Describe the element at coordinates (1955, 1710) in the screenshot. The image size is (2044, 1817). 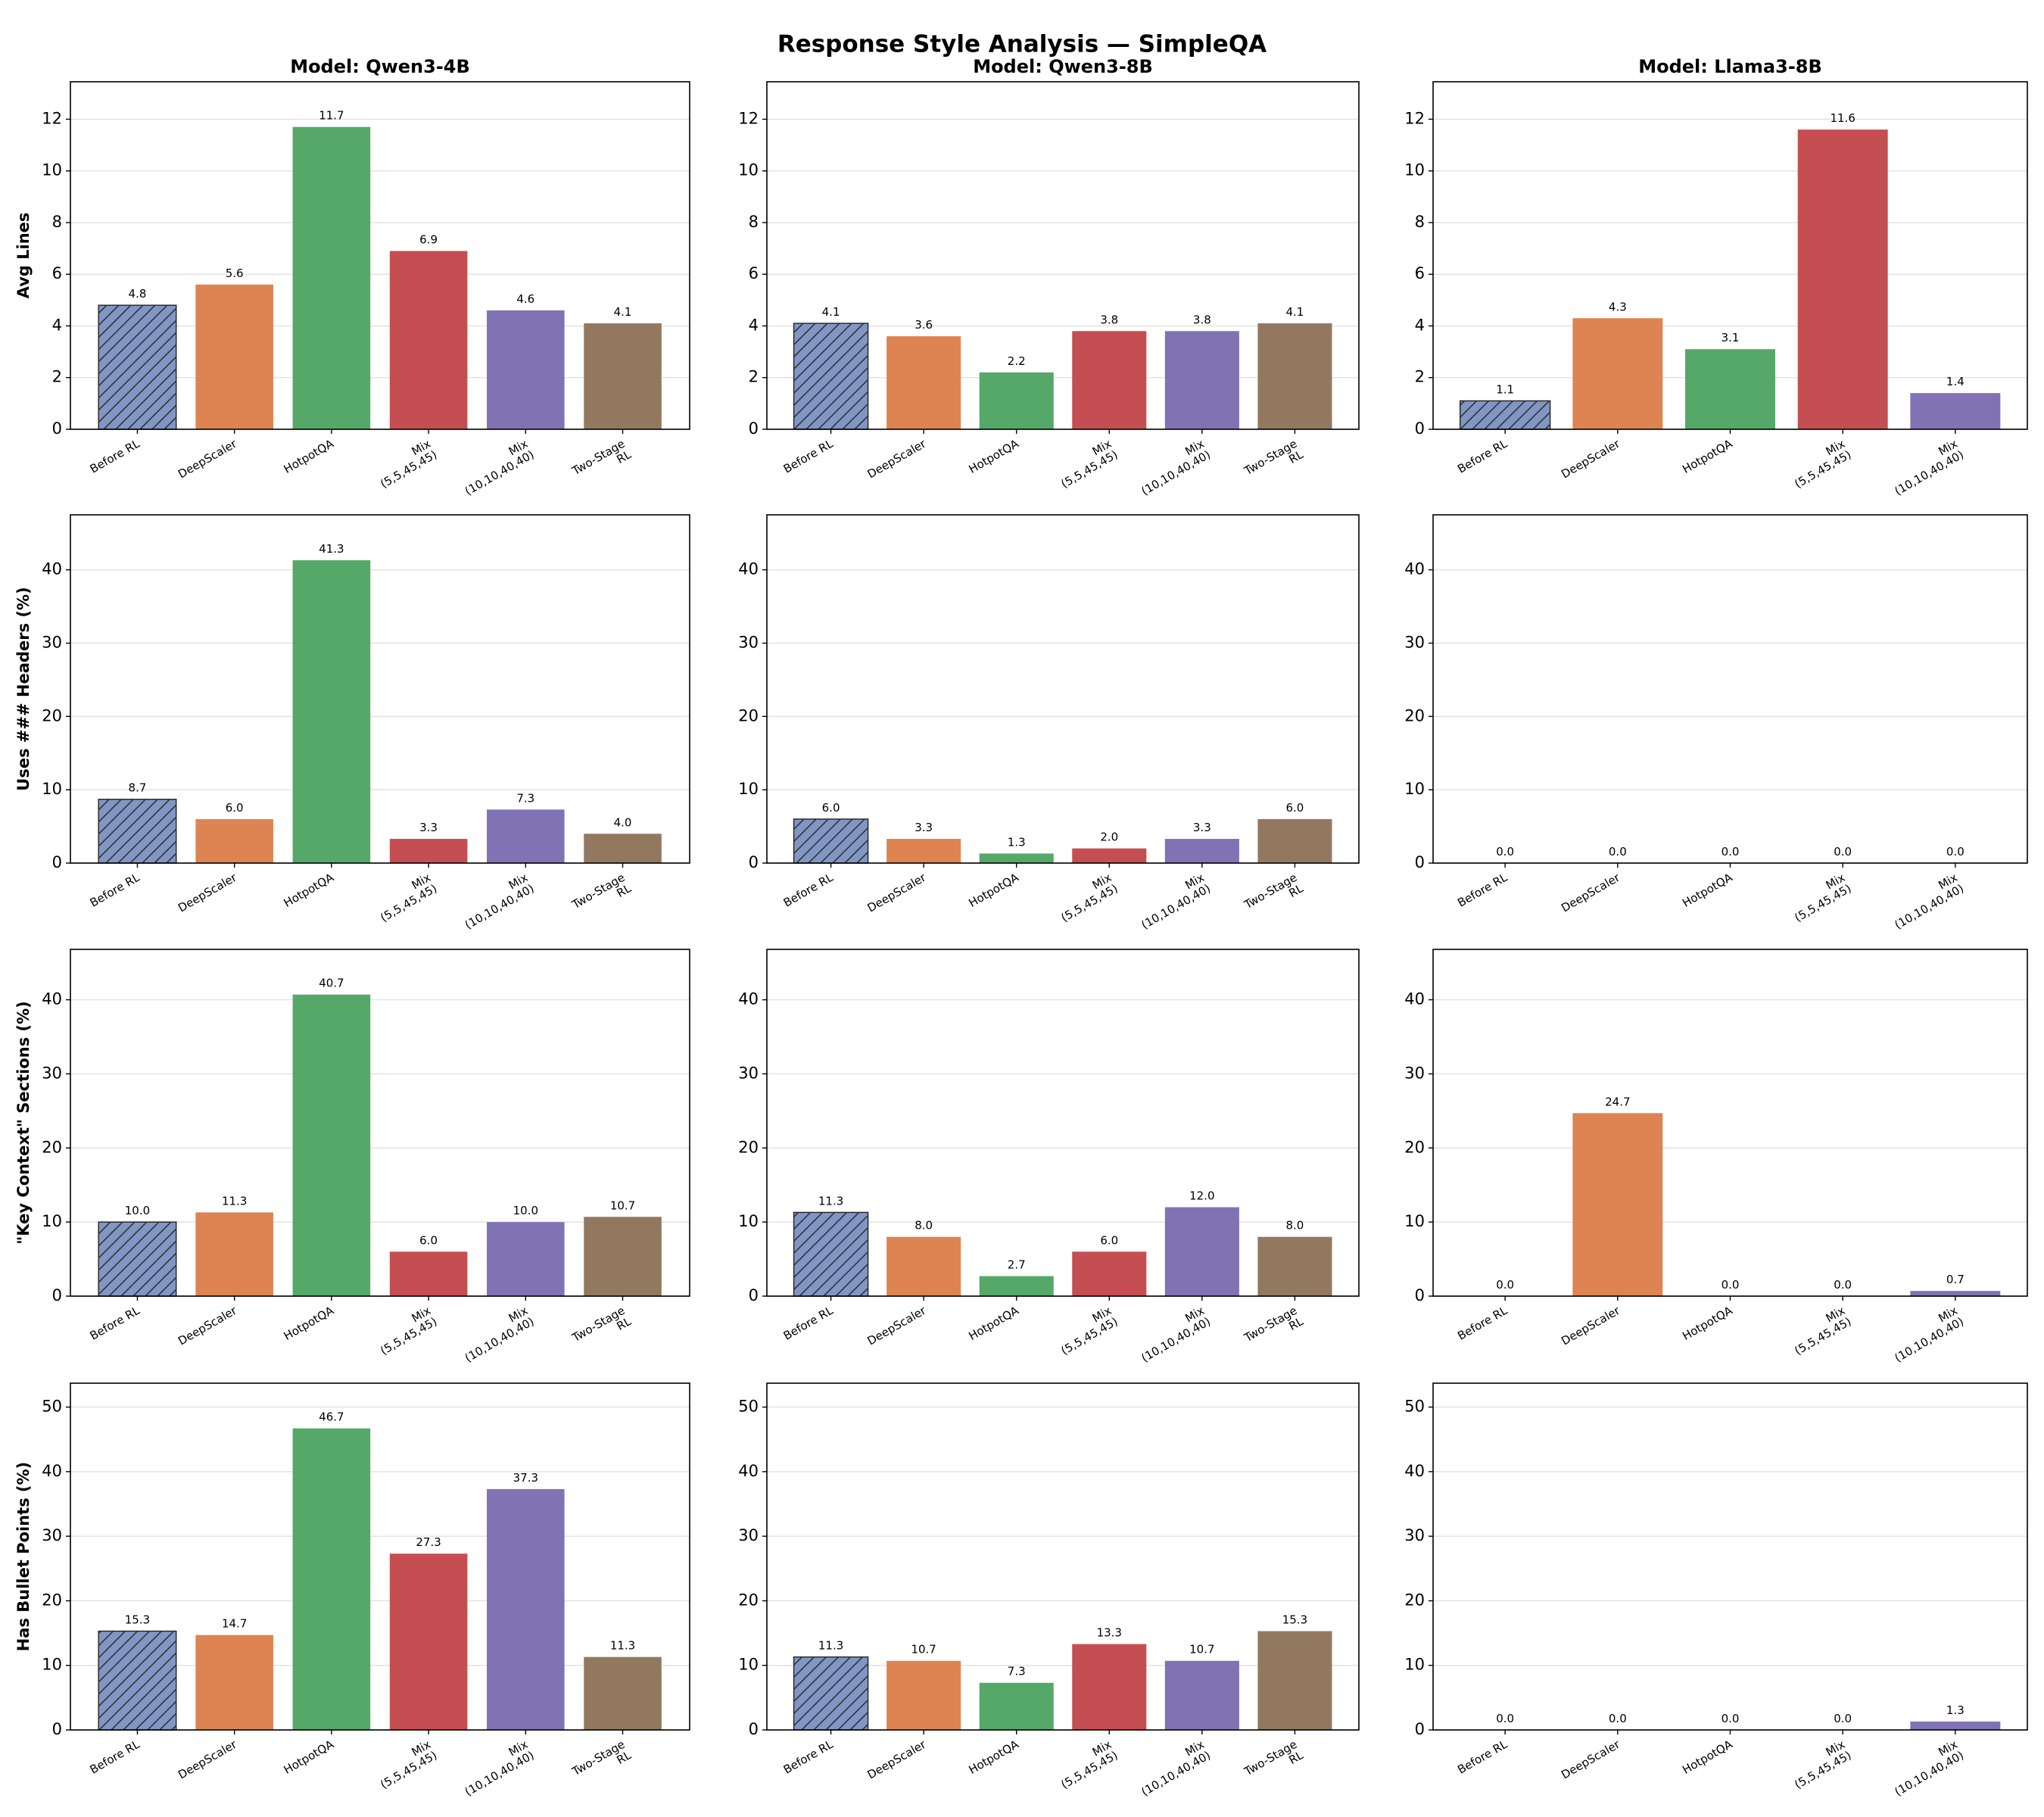
I see `value-label: 1.3` at that location.